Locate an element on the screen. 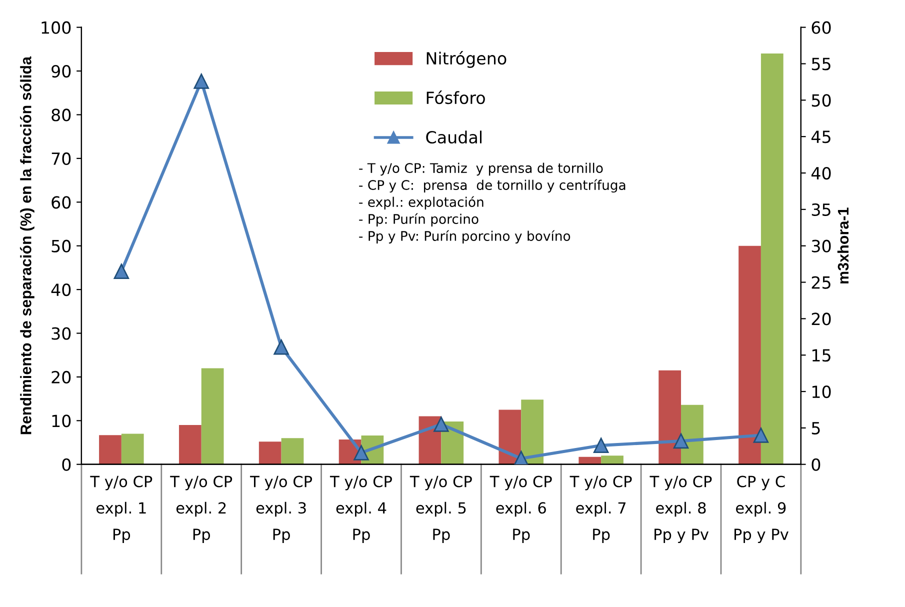 This screenshot has height=607, width=905. y-tick-label: 20 is located at coordinates (61, 377).